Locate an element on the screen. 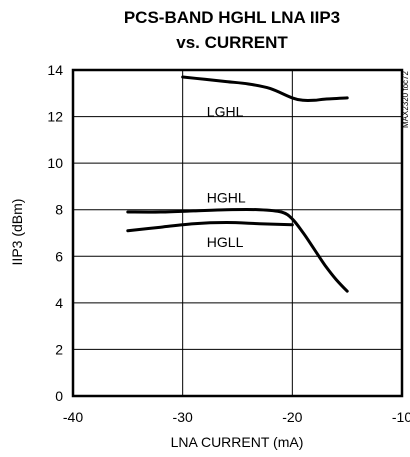  y-tick-label: 14 is located at coordinates (55, 70).